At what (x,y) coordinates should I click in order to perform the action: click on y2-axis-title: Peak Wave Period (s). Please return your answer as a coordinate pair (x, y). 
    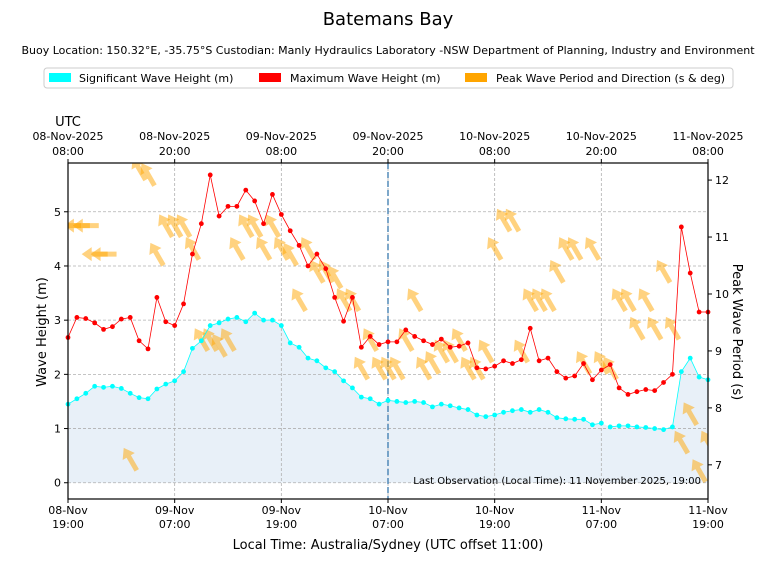
    Looking at the image, I should click on (736, 332).